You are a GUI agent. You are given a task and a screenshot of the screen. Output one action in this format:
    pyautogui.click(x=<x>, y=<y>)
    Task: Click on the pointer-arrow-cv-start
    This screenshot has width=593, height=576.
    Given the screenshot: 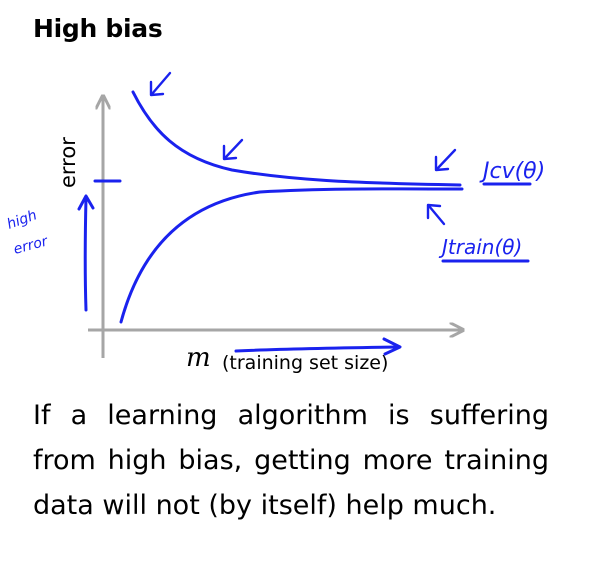 What is the action you would take?
    pyautogui.click(x=160, y=84)
    